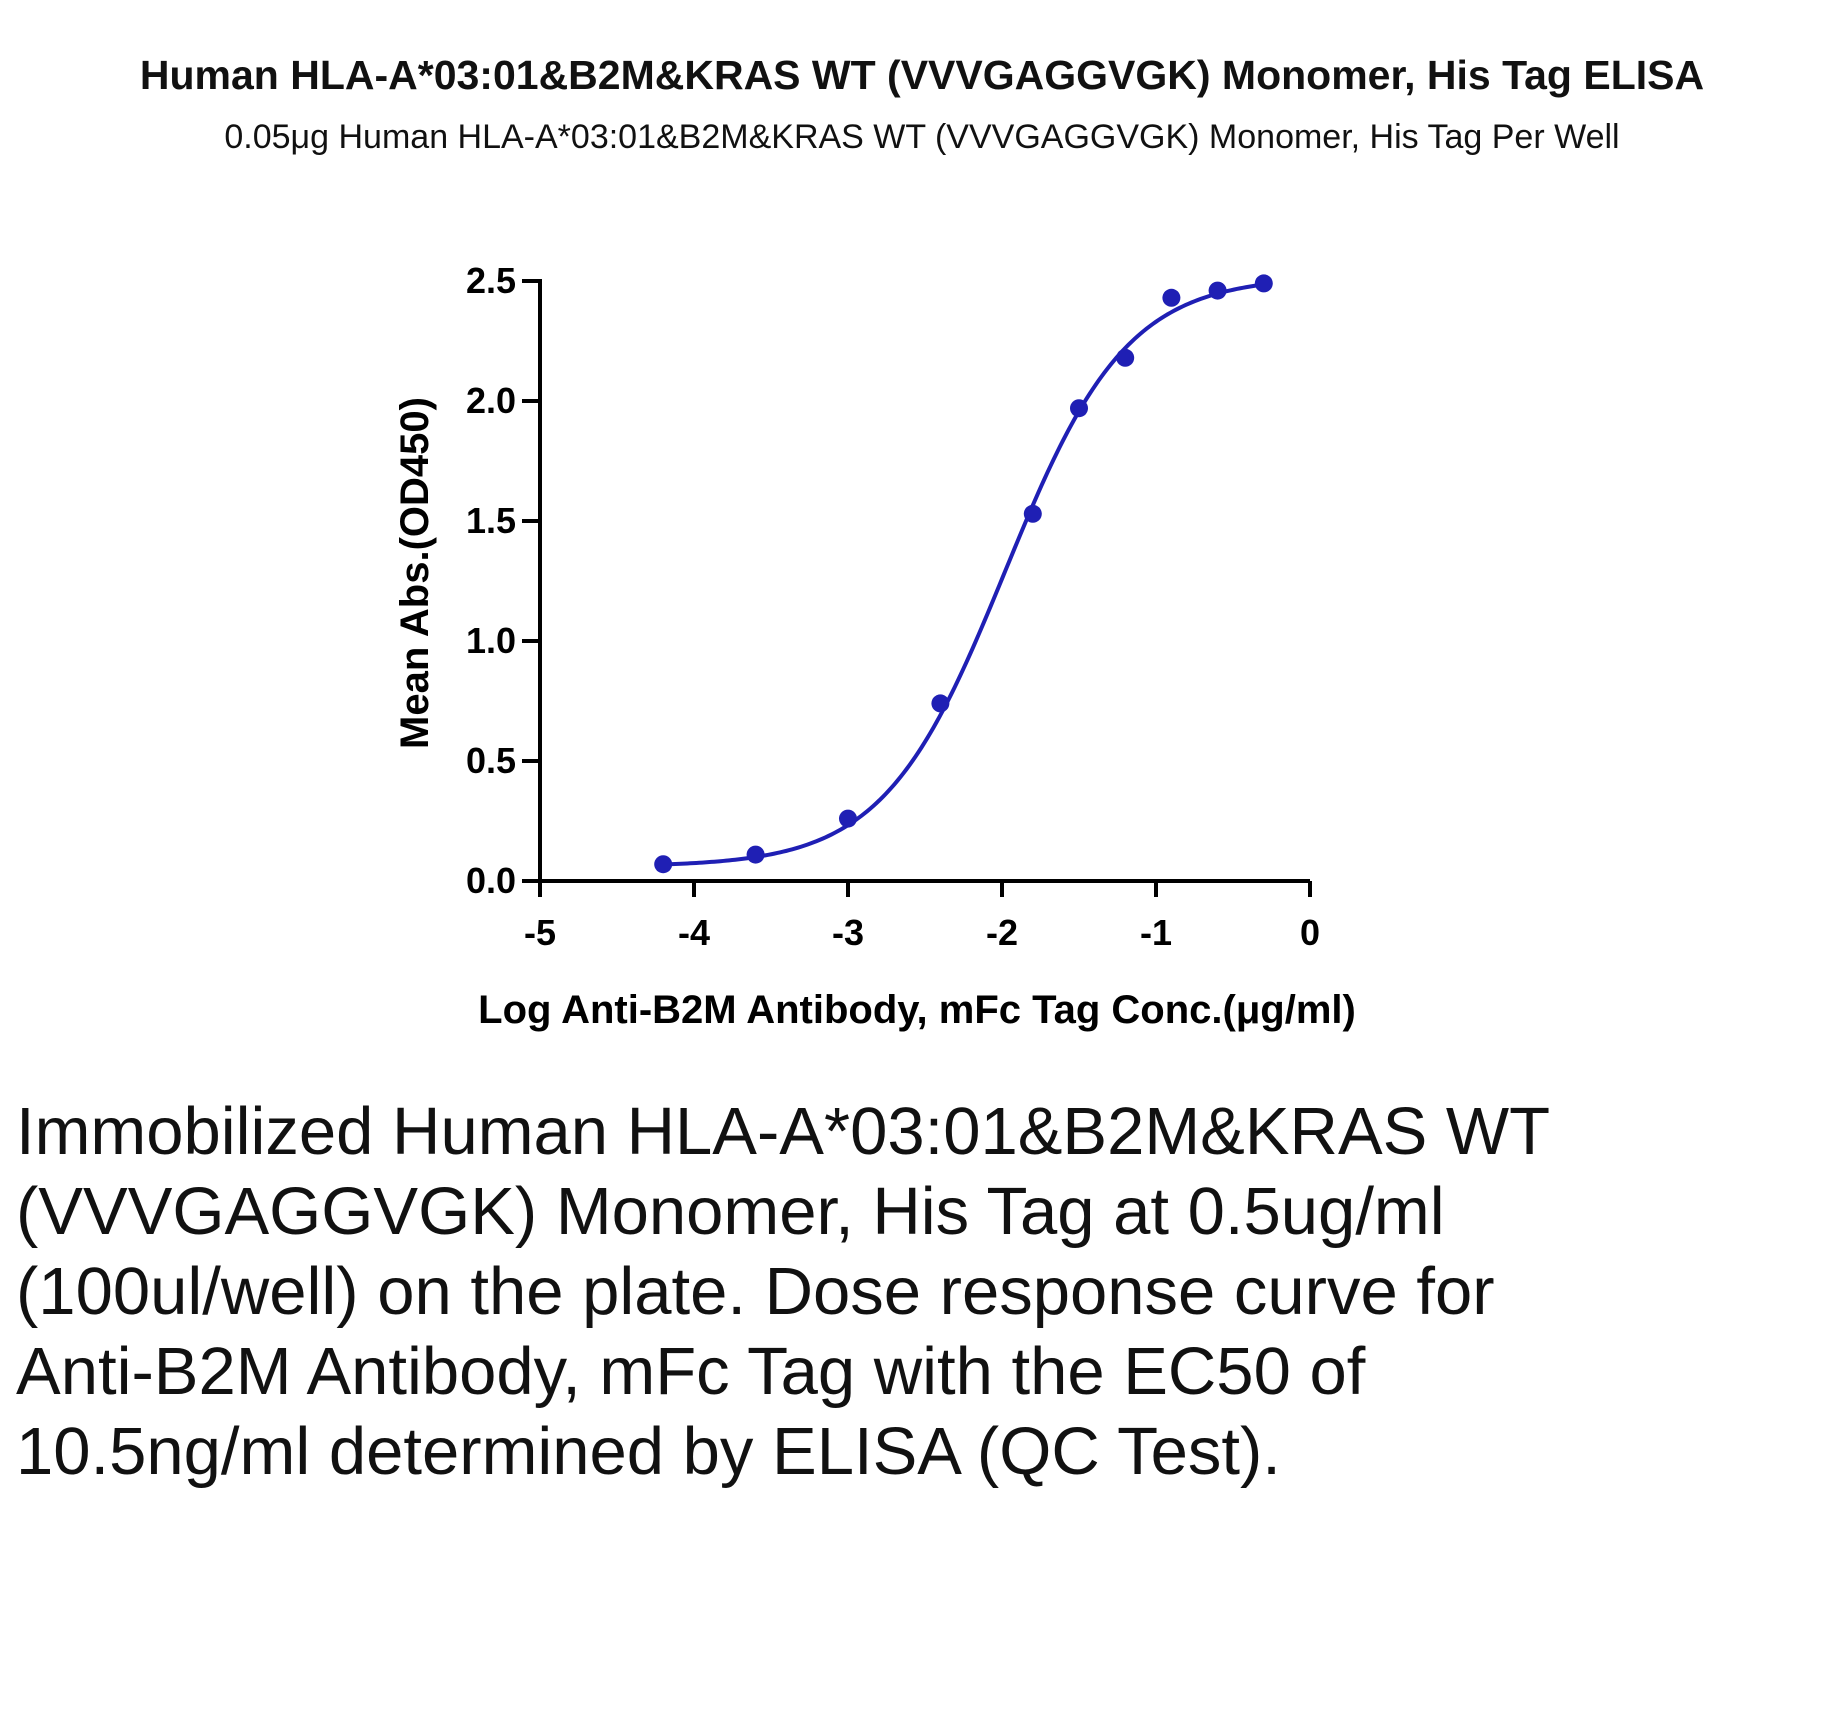 This screenshot has height=1736, width=1844. What do you see at coordinates (694, 932) in the screenshot?
I see `x-tick-label: -4` at bounding box center [694, 932].